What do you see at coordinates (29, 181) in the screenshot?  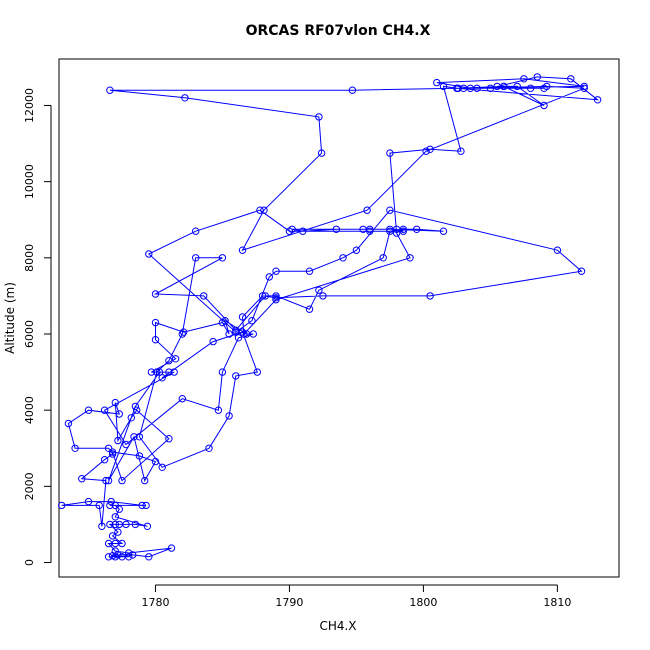 I see `y-tick-label: 10000` at bounding box center [29, 181].